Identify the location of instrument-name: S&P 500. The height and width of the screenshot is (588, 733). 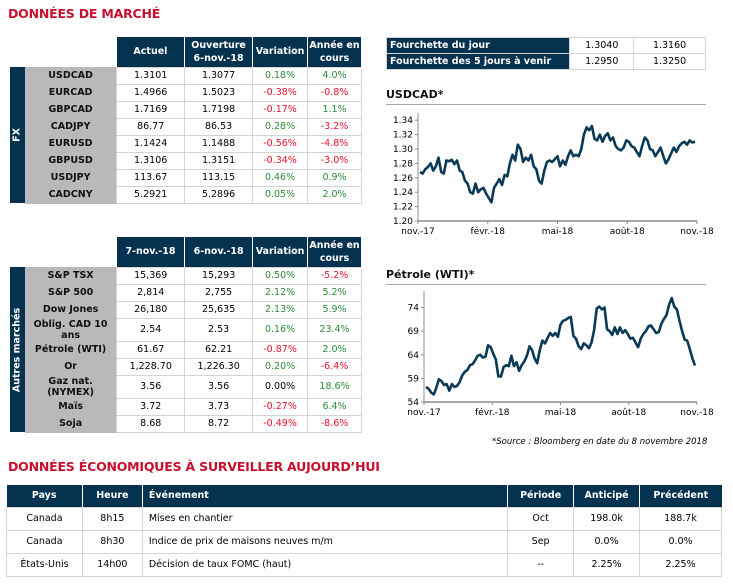
(70, 293).